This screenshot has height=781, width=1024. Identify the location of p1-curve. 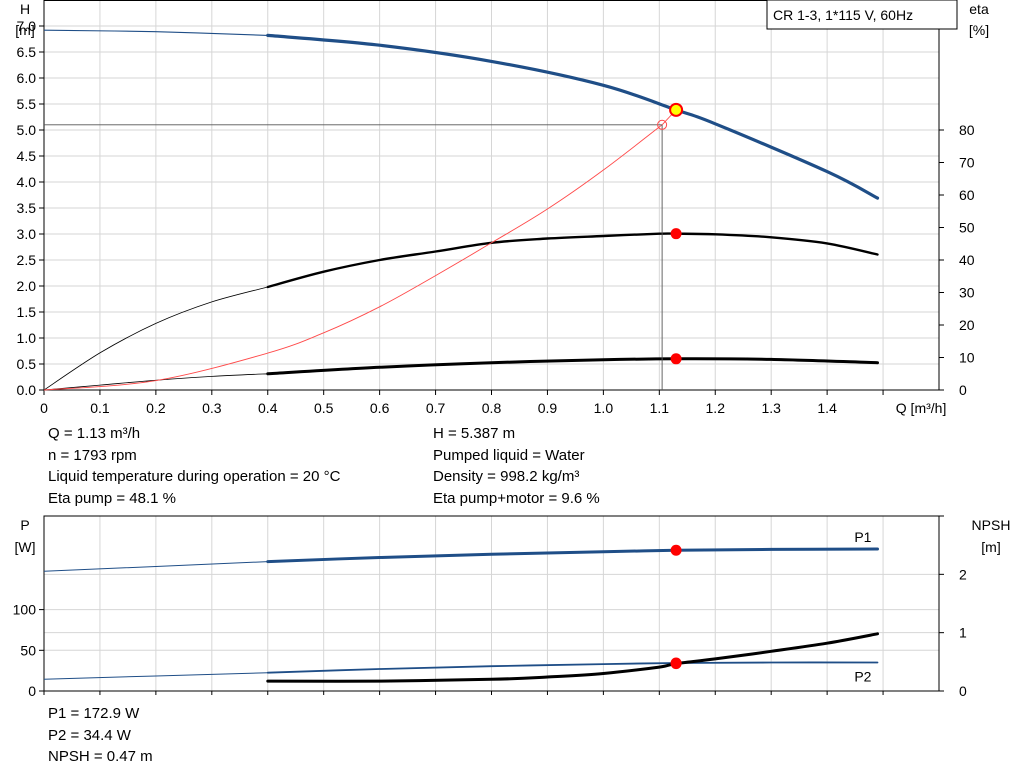
(572, 555).